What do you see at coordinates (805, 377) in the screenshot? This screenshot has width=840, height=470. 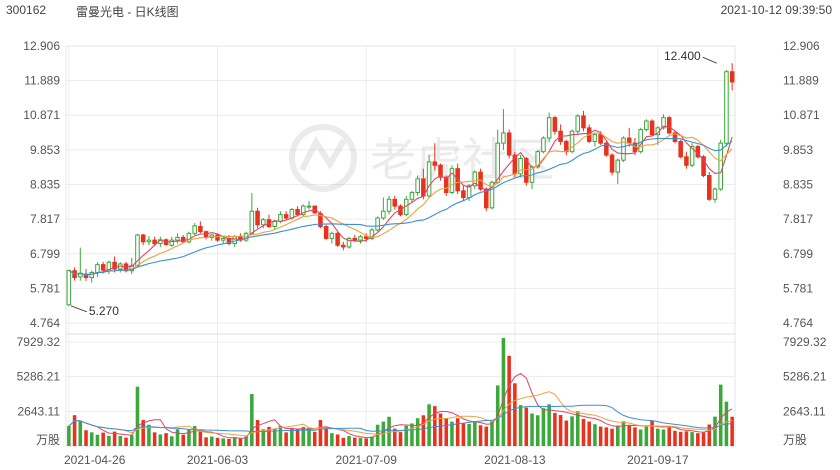 I see `volume-tick-right: 5286.21` at bounding box center [805, 377].